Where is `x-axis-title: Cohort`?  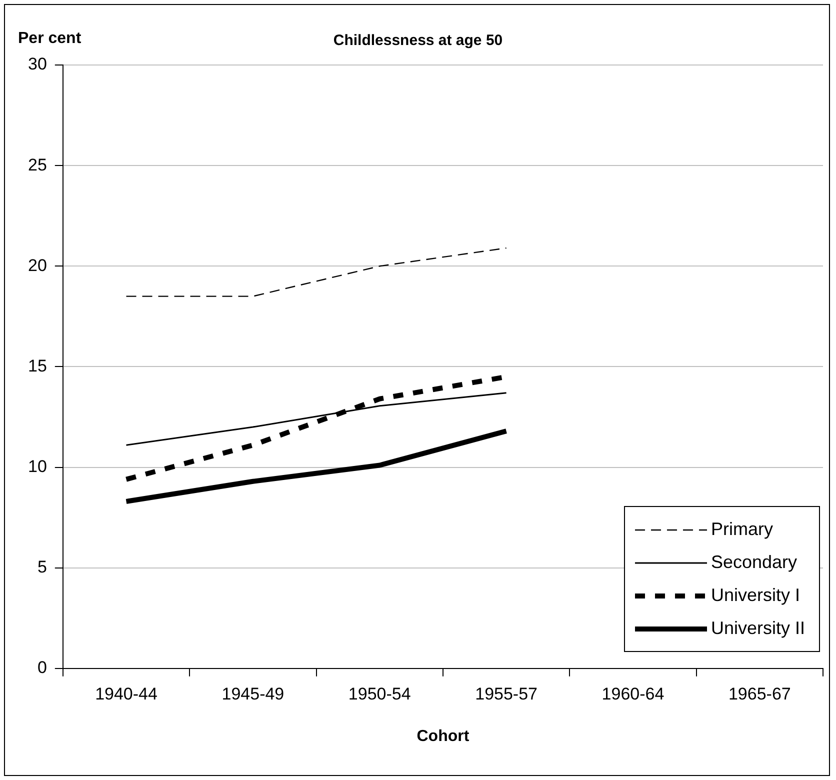
x-axis-title: Cohort is located at coordinates (443, 736).